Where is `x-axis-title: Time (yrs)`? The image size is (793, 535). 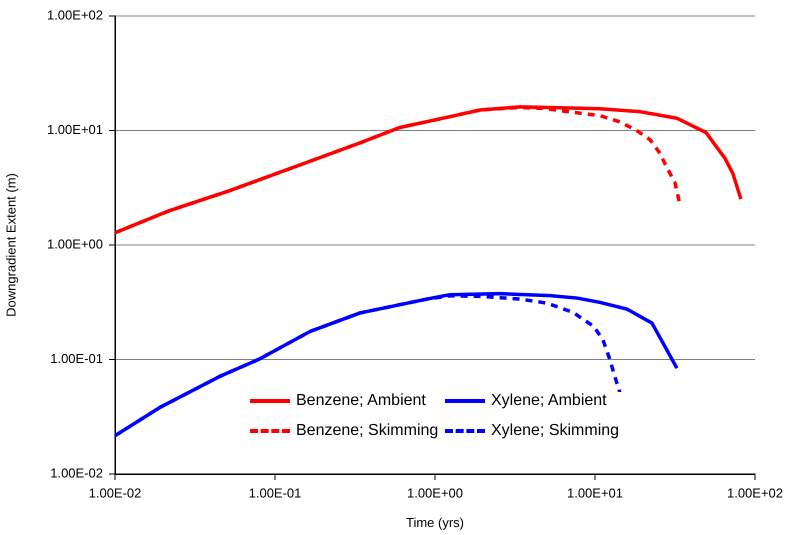 x-axis-title: Time (yrs) is located at coordinates (435, 522).